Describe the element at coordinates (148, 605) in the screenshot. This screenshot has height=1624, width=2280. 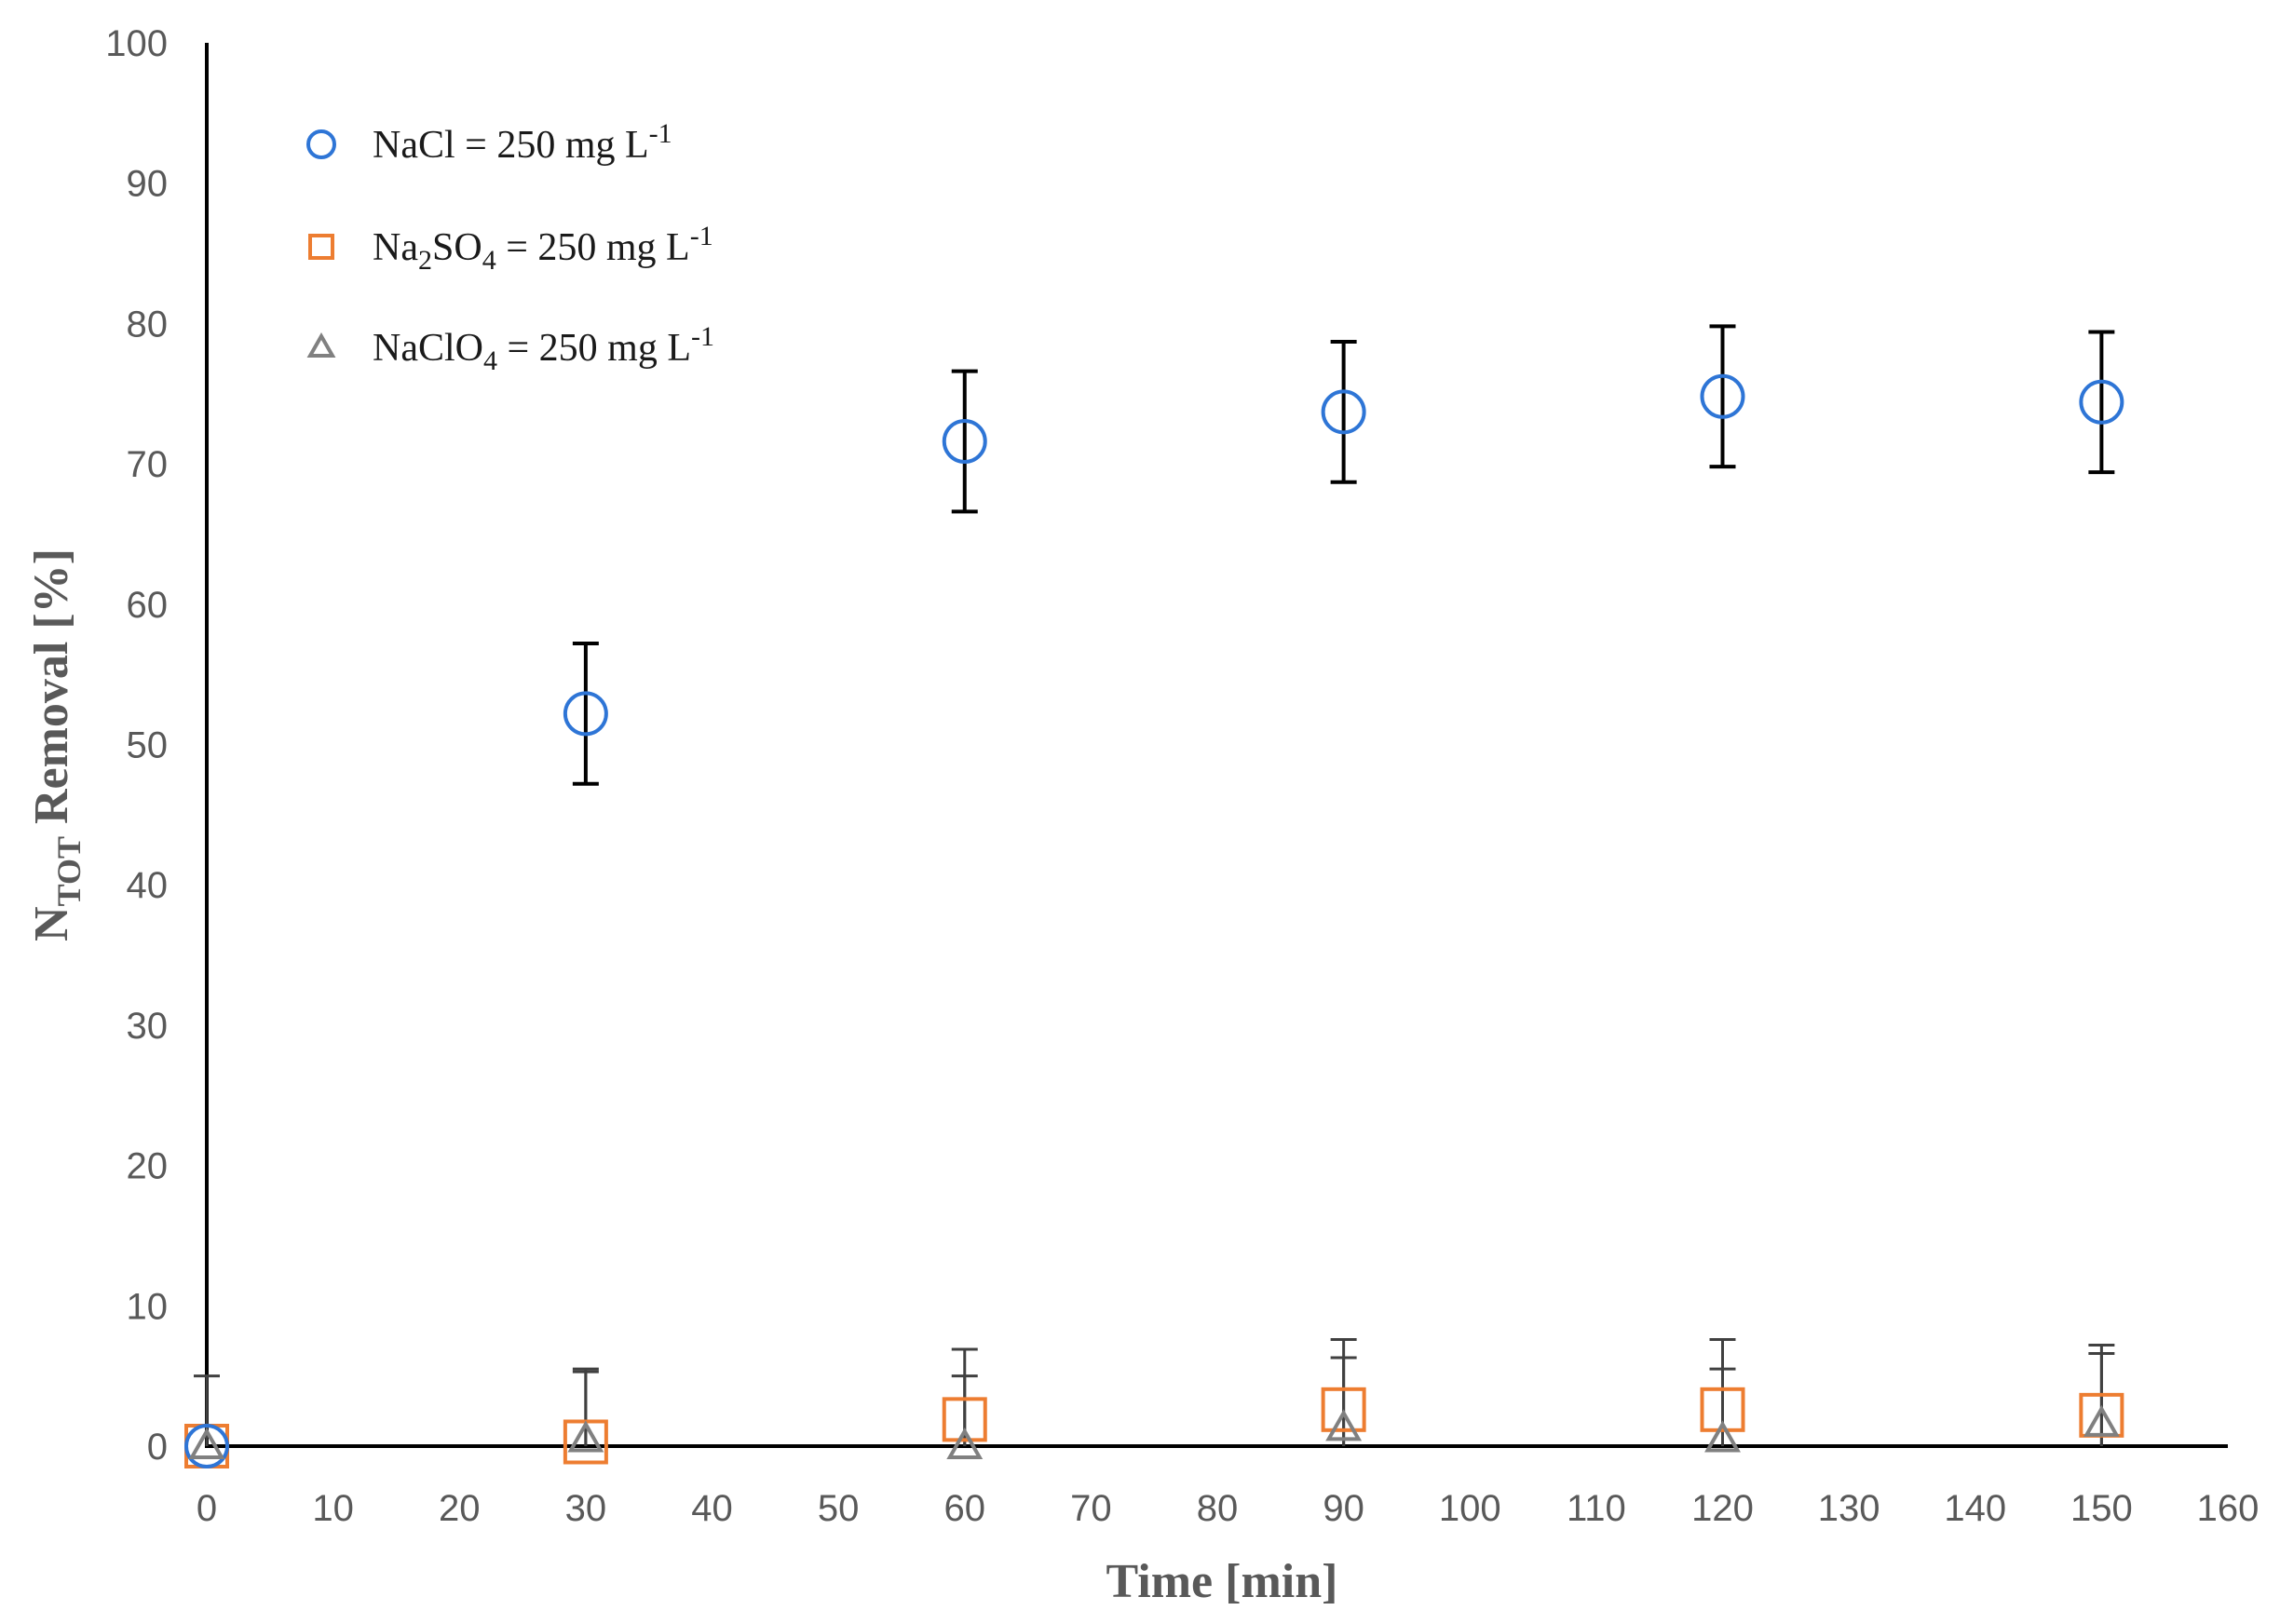
I see `y-tick-label: 60` at that location.